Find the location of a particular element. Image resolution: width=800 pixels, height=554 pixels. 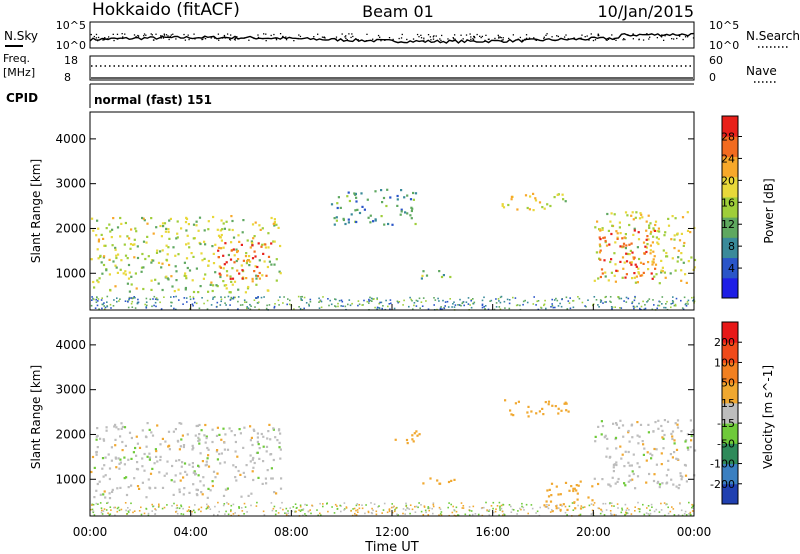

noise-right-label: N.Search is located at coordinates (773, 36).